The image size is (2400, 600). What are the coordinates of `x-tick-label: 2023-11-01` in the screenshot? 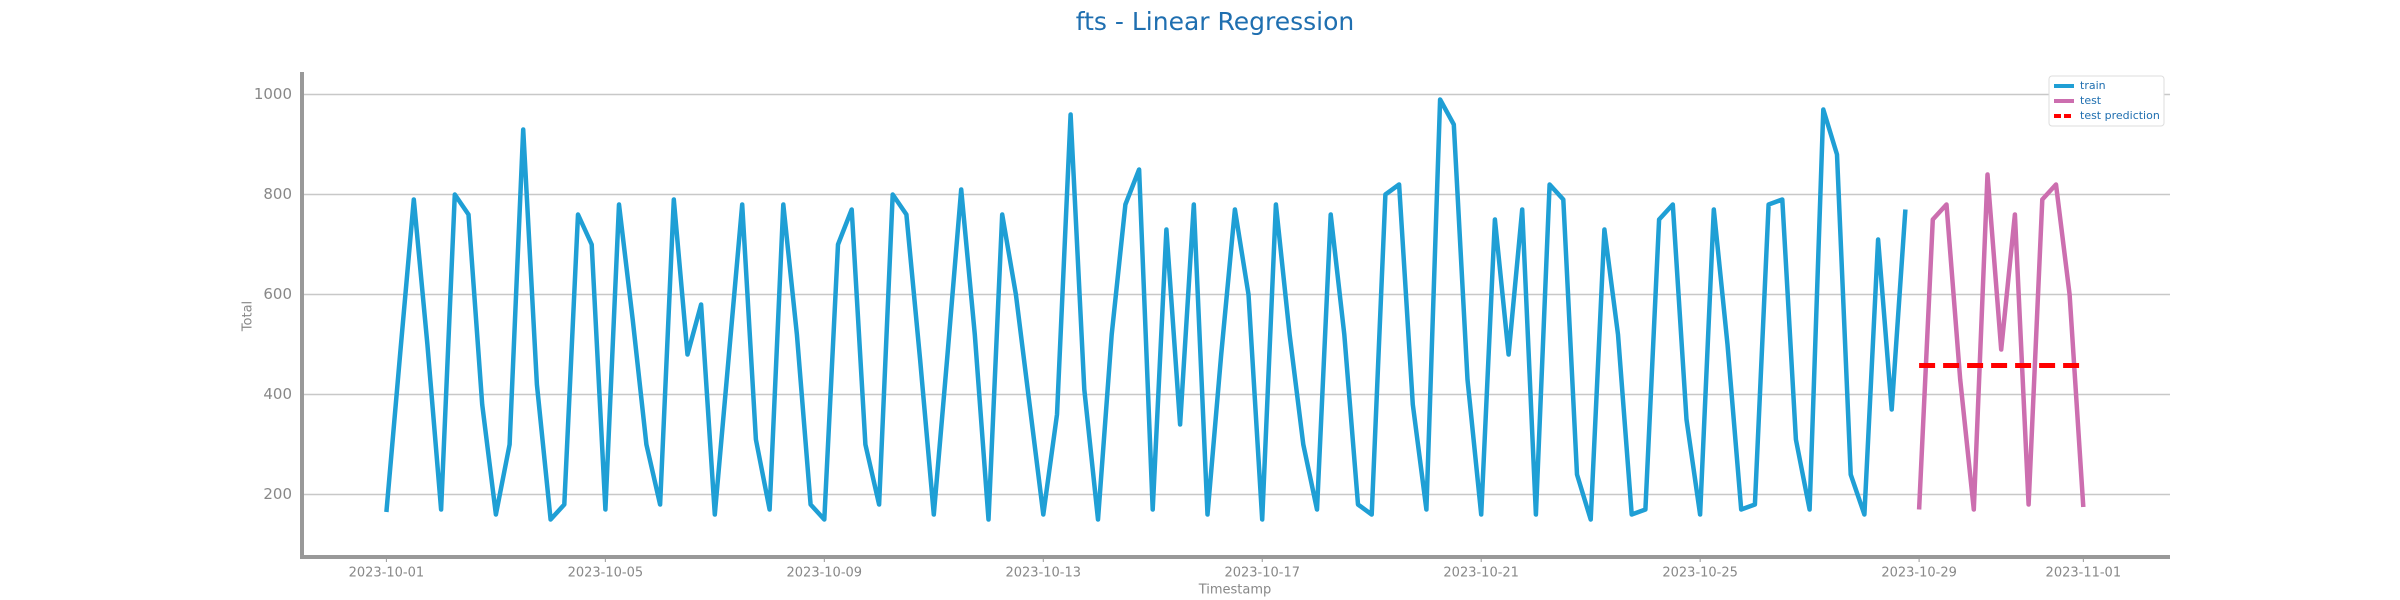 It's located at (2084, 573).